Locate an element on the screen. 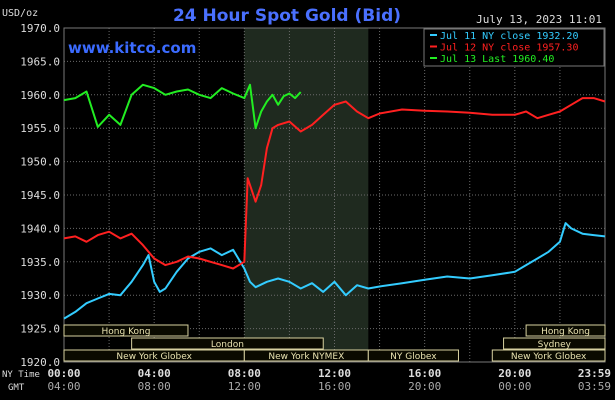  y-tick-label: 1925.0 is located at coordinates (40, 329).